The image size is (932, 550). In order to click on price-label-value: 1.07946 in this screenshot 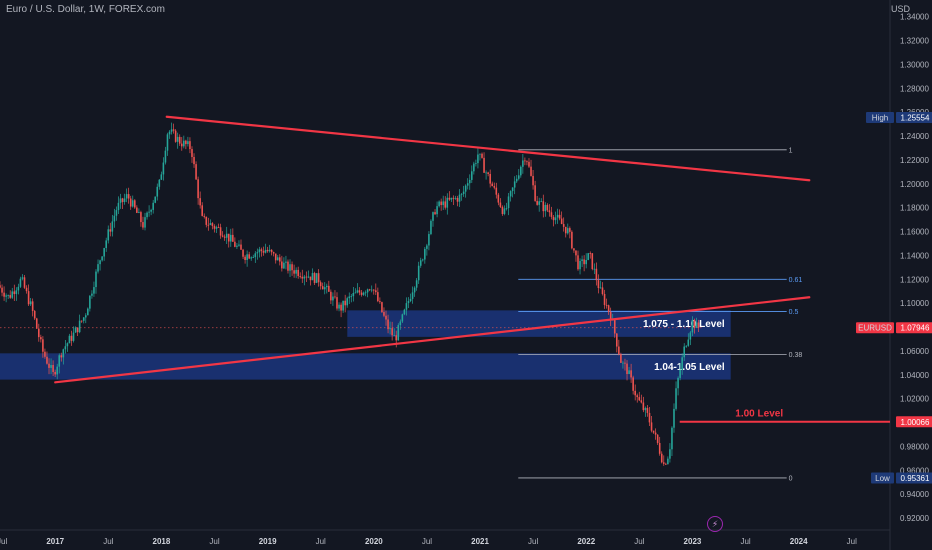, I will do `click(915, 328)`.